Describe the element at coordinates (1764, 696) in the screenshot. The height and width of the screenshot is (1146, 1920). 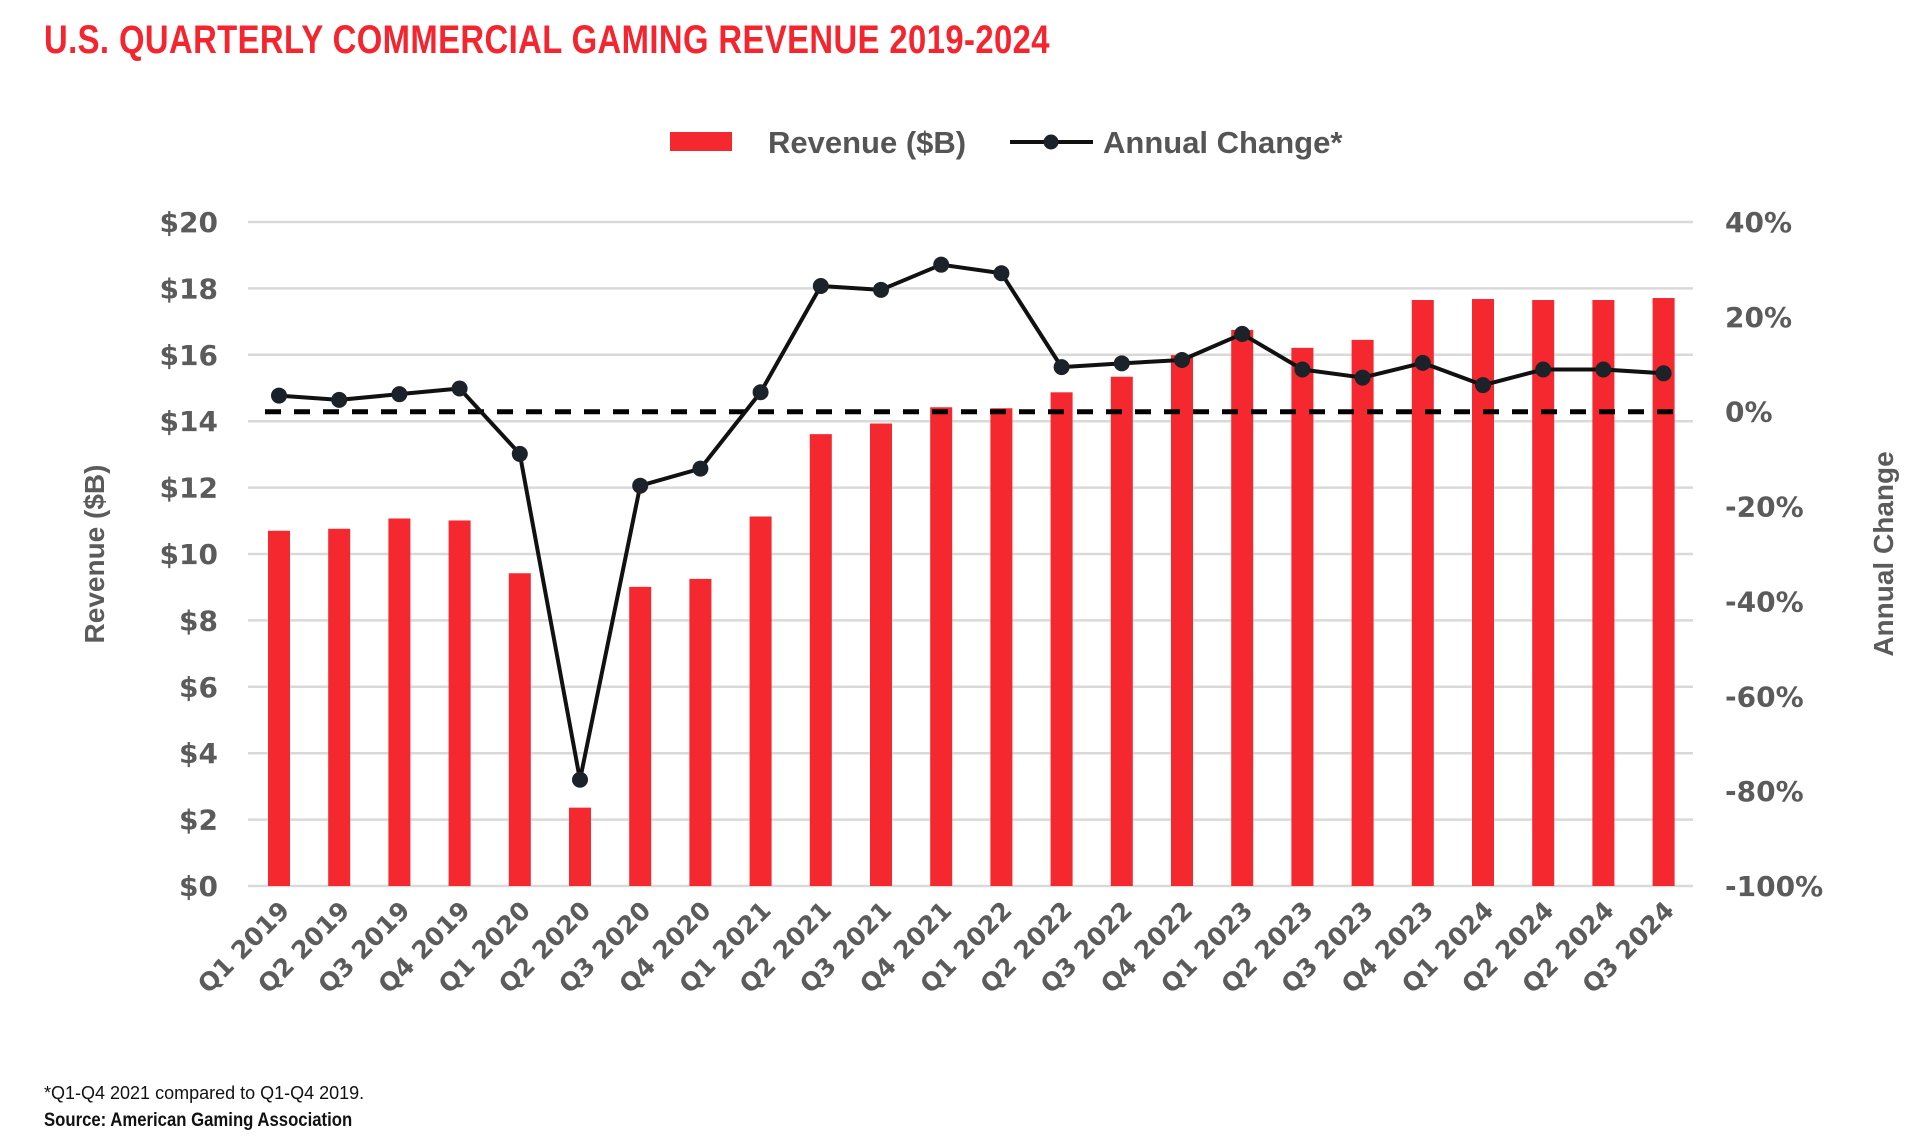
I see `y-tick-right: -60%` at that location.